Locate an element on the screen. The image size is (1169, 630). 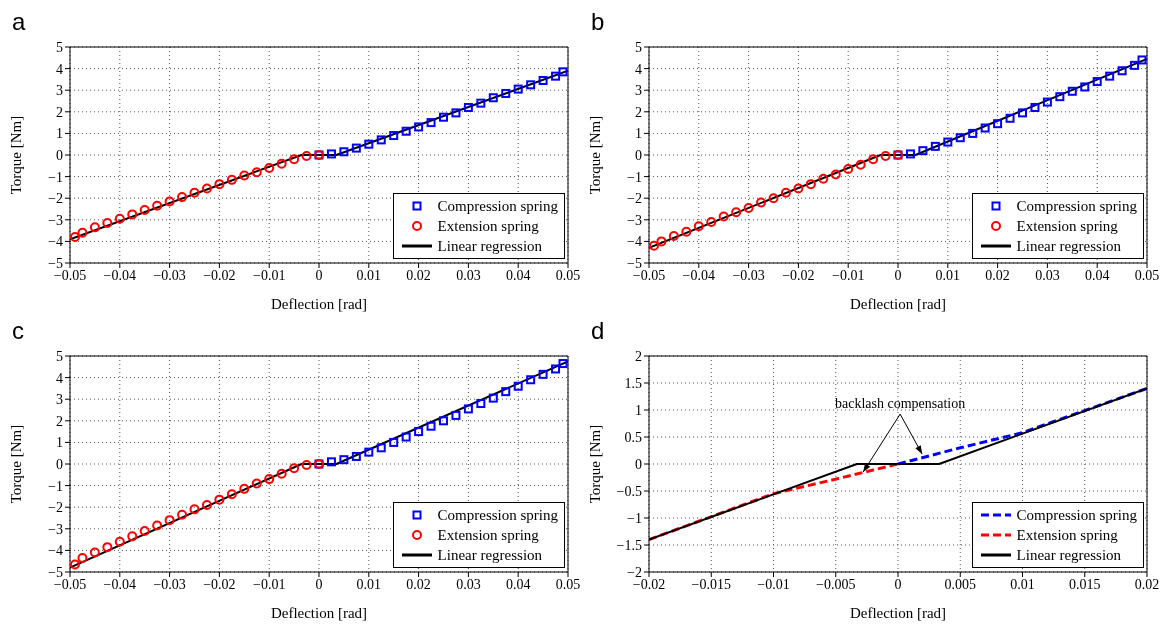
y-tick-label: −4 is located at coordinates (55, 242).